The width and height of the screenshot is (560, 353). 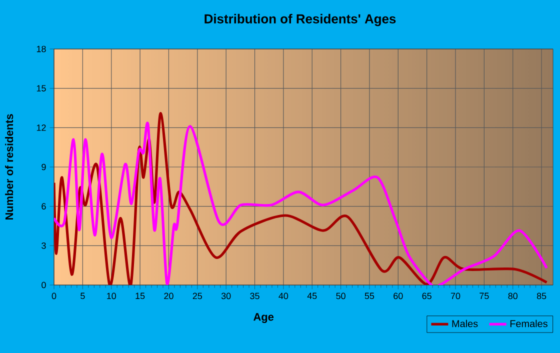 I want to click on y-axis-title: Number of residents, so click(x=9, y=167).